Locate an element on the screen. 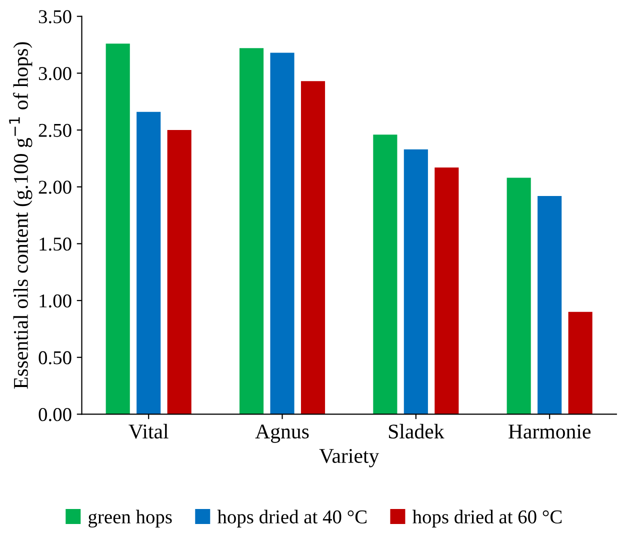 This screenshot has height=545, width=629. y-tick-label: 2.50 is located at coordinates (55, 131).